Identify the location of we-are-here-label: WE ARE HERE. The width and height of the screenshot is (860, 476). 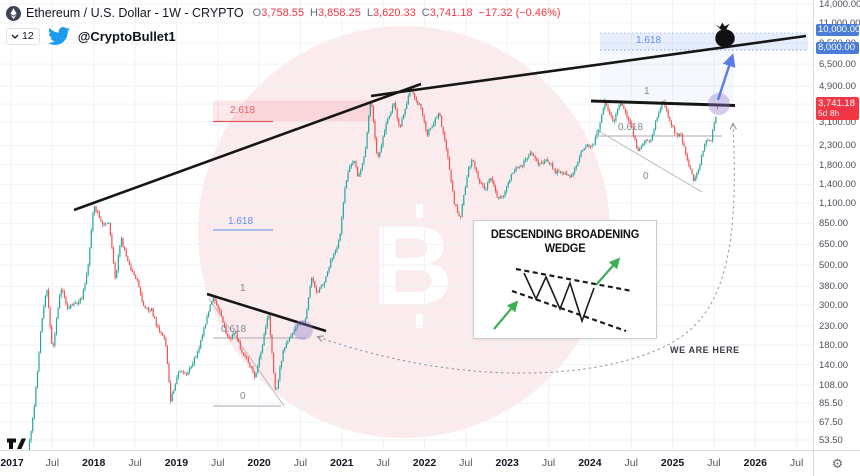
(705, 350).